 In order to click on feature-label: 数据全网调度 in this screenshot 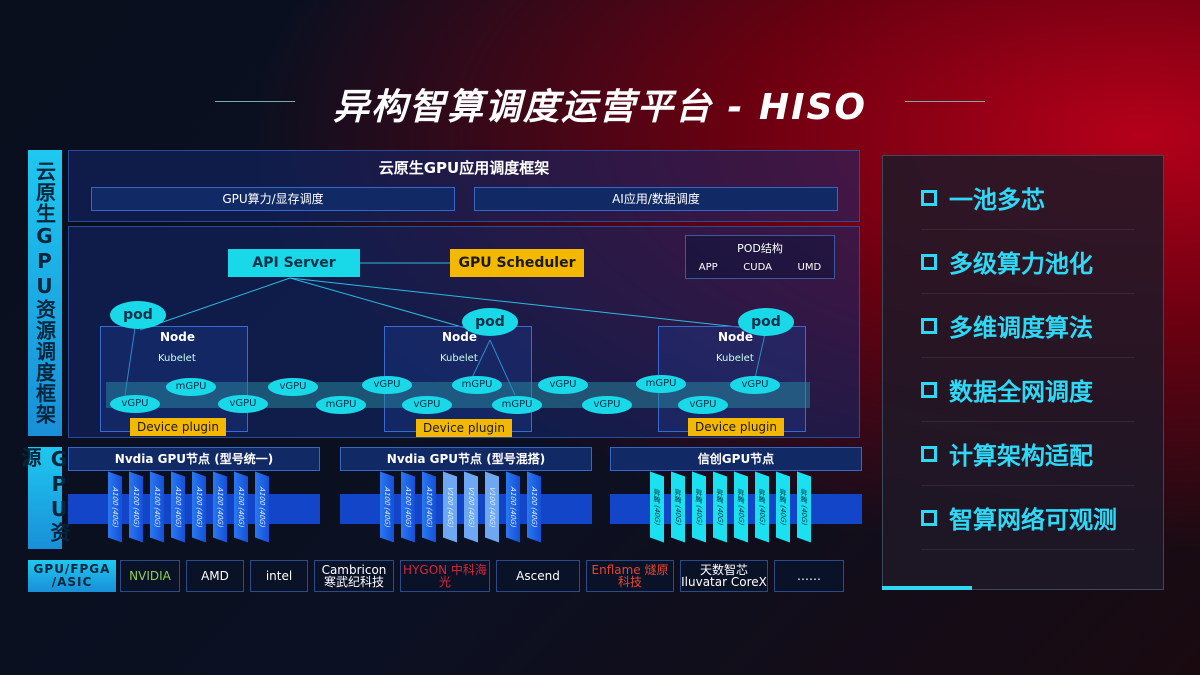, I will do `click(1021, 392)`.